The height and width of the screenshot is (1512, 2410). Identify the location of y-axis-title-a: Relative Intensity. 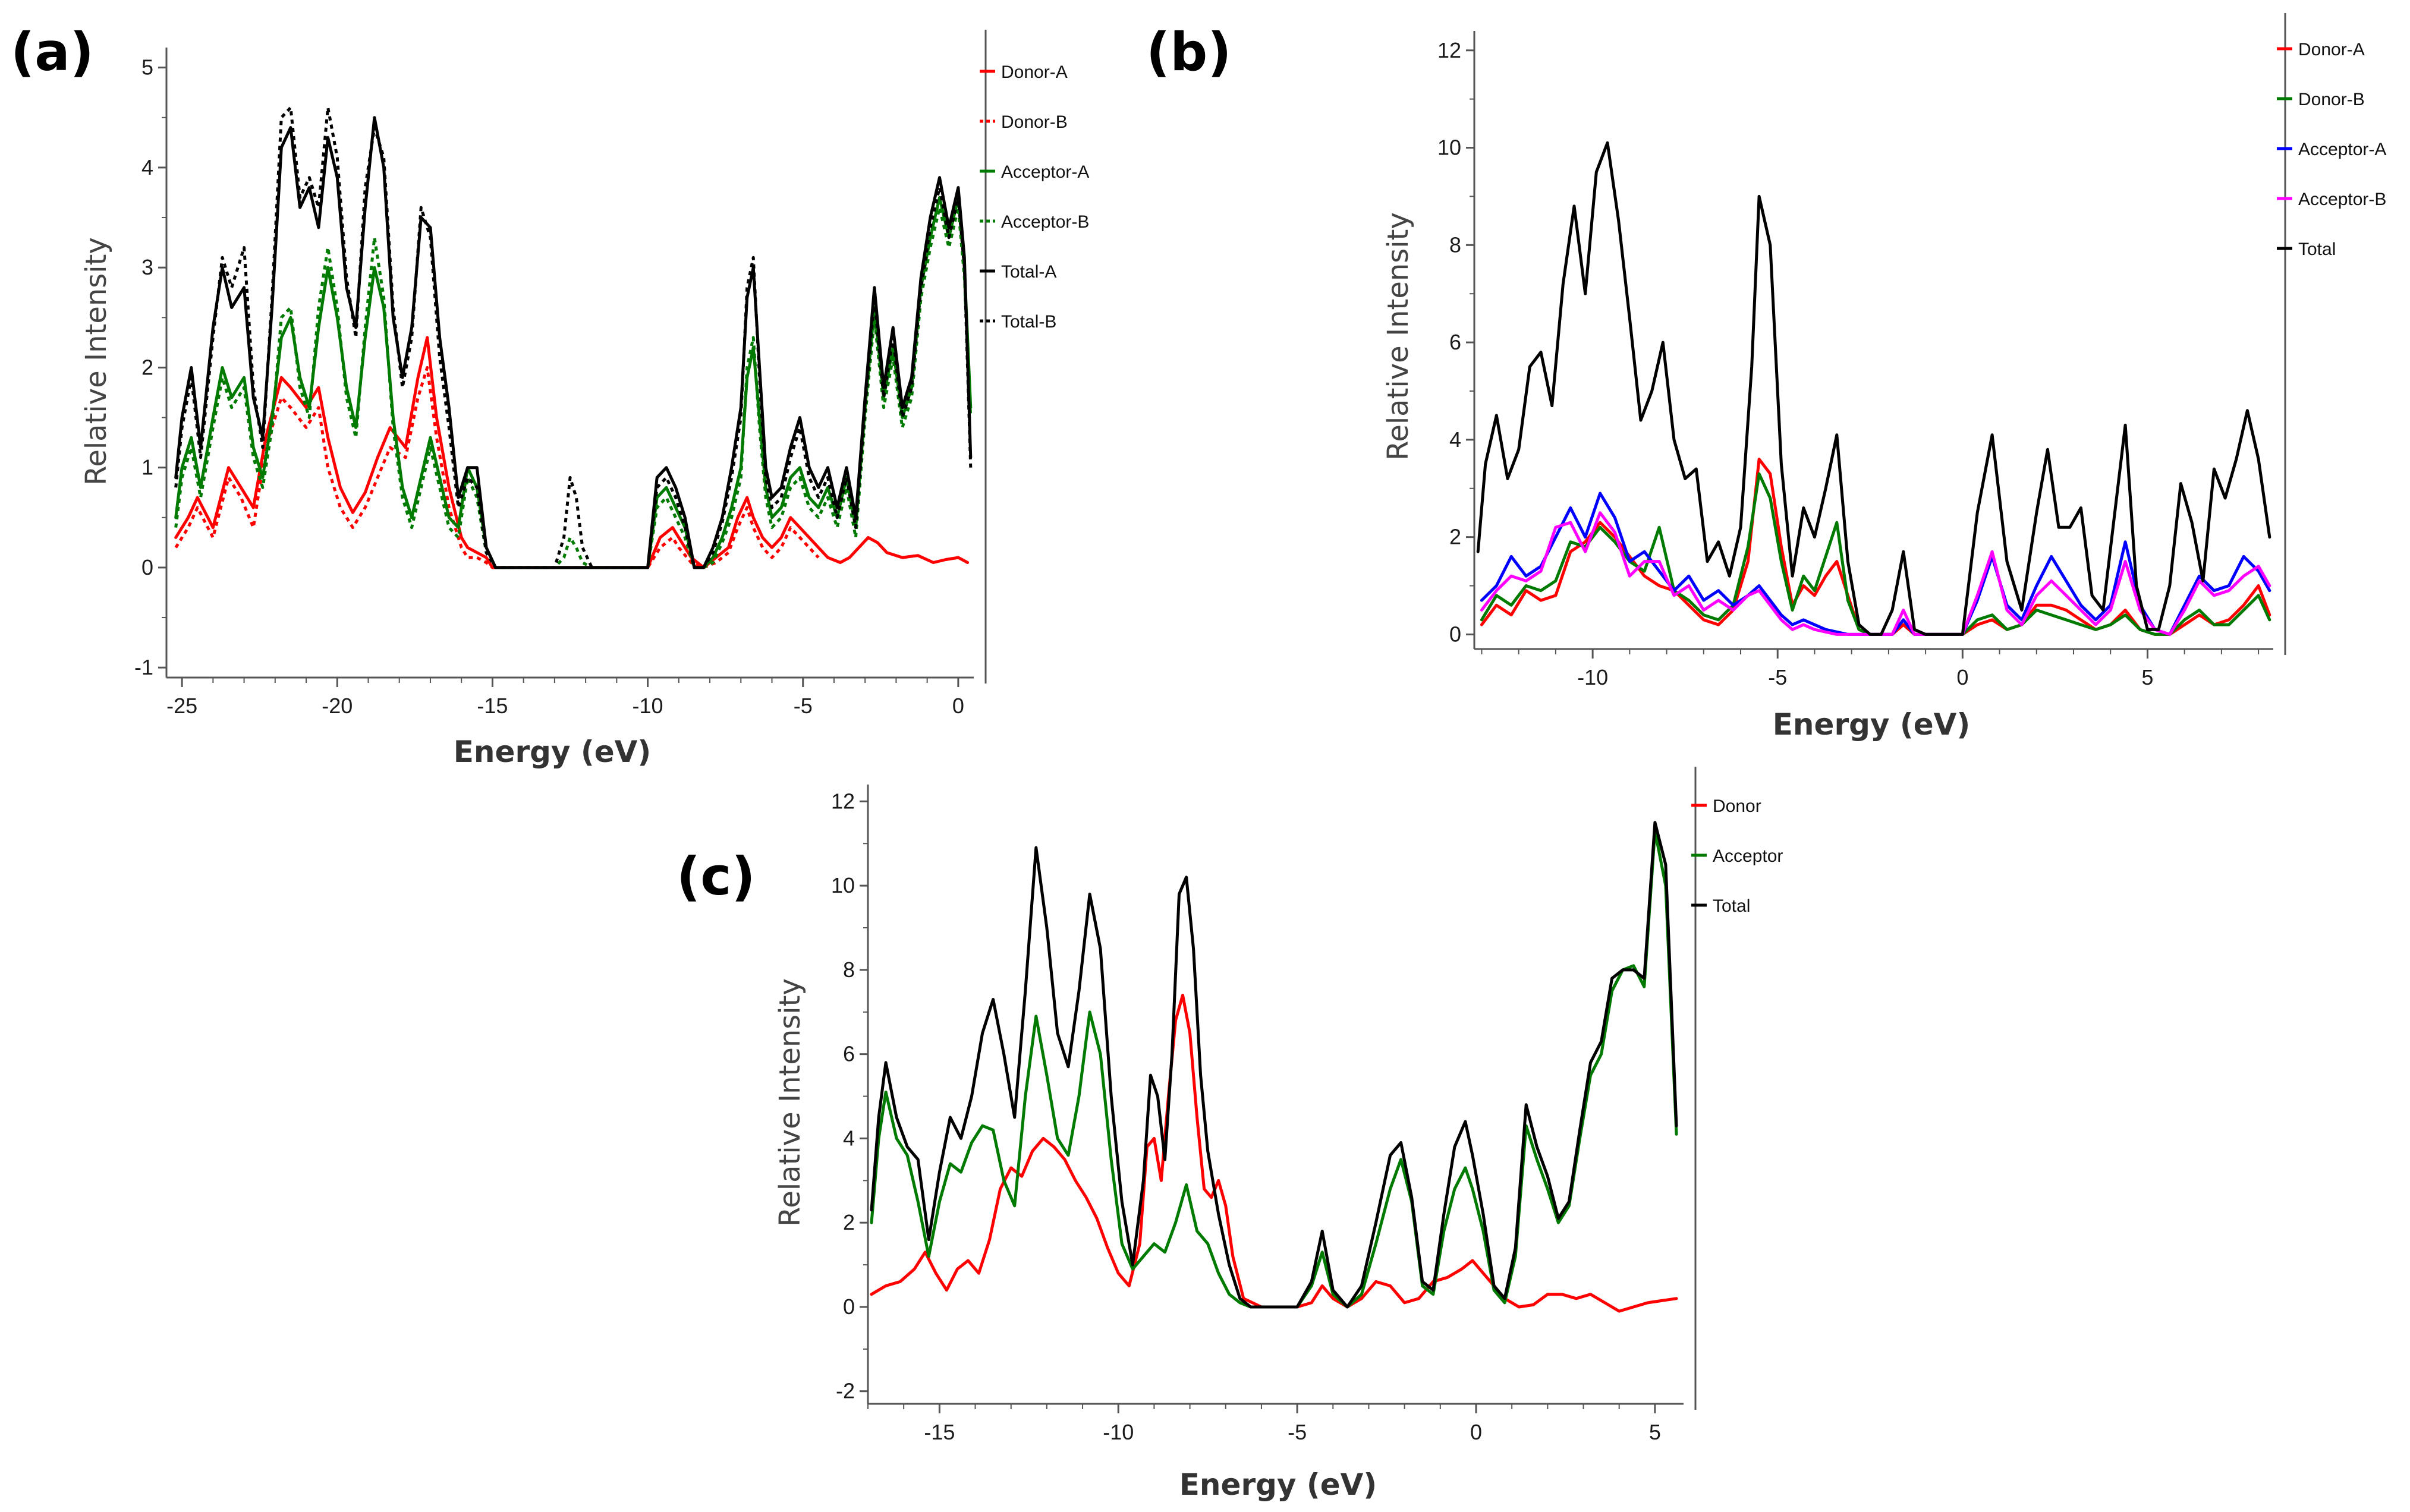
(96, 361).